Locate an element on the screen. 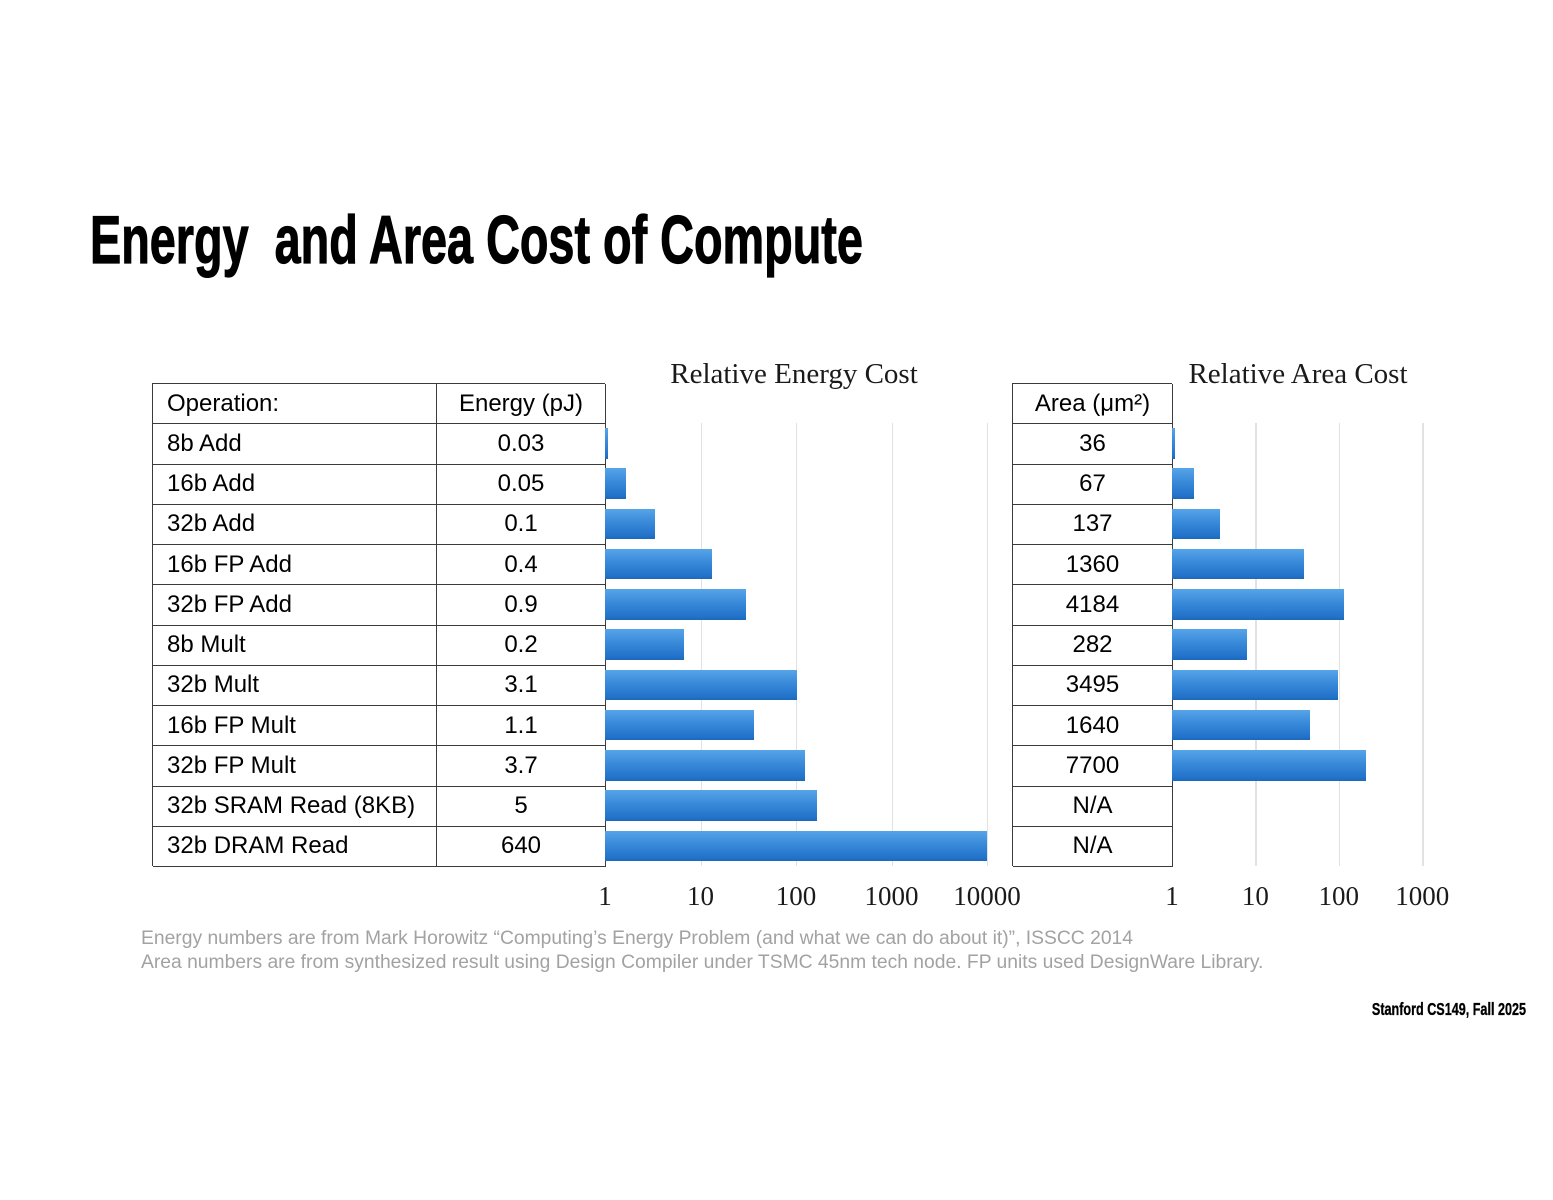 Image resolution: width=1553 pixels, height=1200 pixels. table-cell: 16b FP Add is located at coordinates (295, 565).